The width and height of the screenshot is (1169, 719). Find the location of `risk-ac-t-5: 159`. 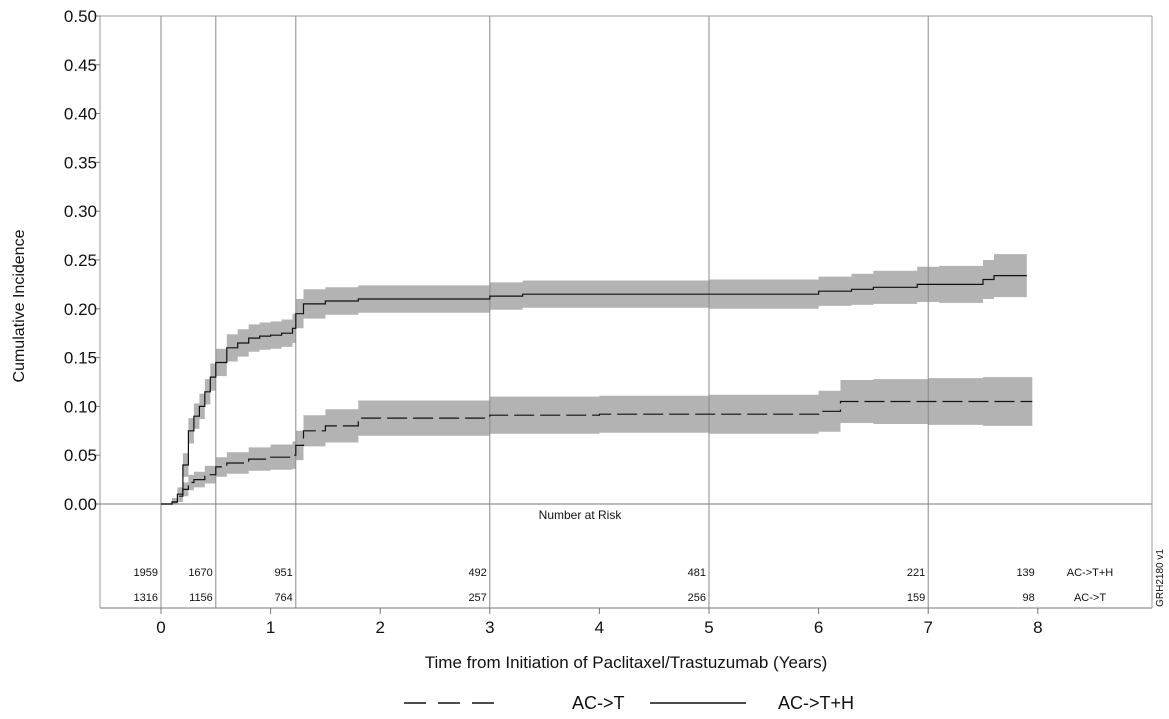

risk-ac-t-5: 159 is located at coordinates (916, 598).